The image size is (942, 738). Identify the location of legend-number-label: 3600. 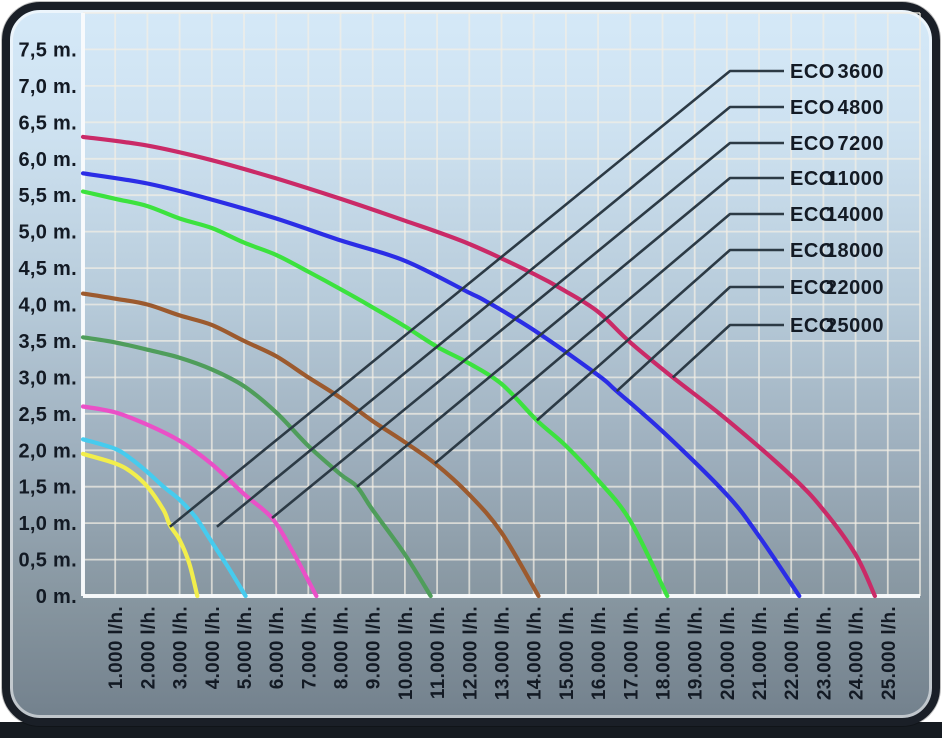
(861, 72).